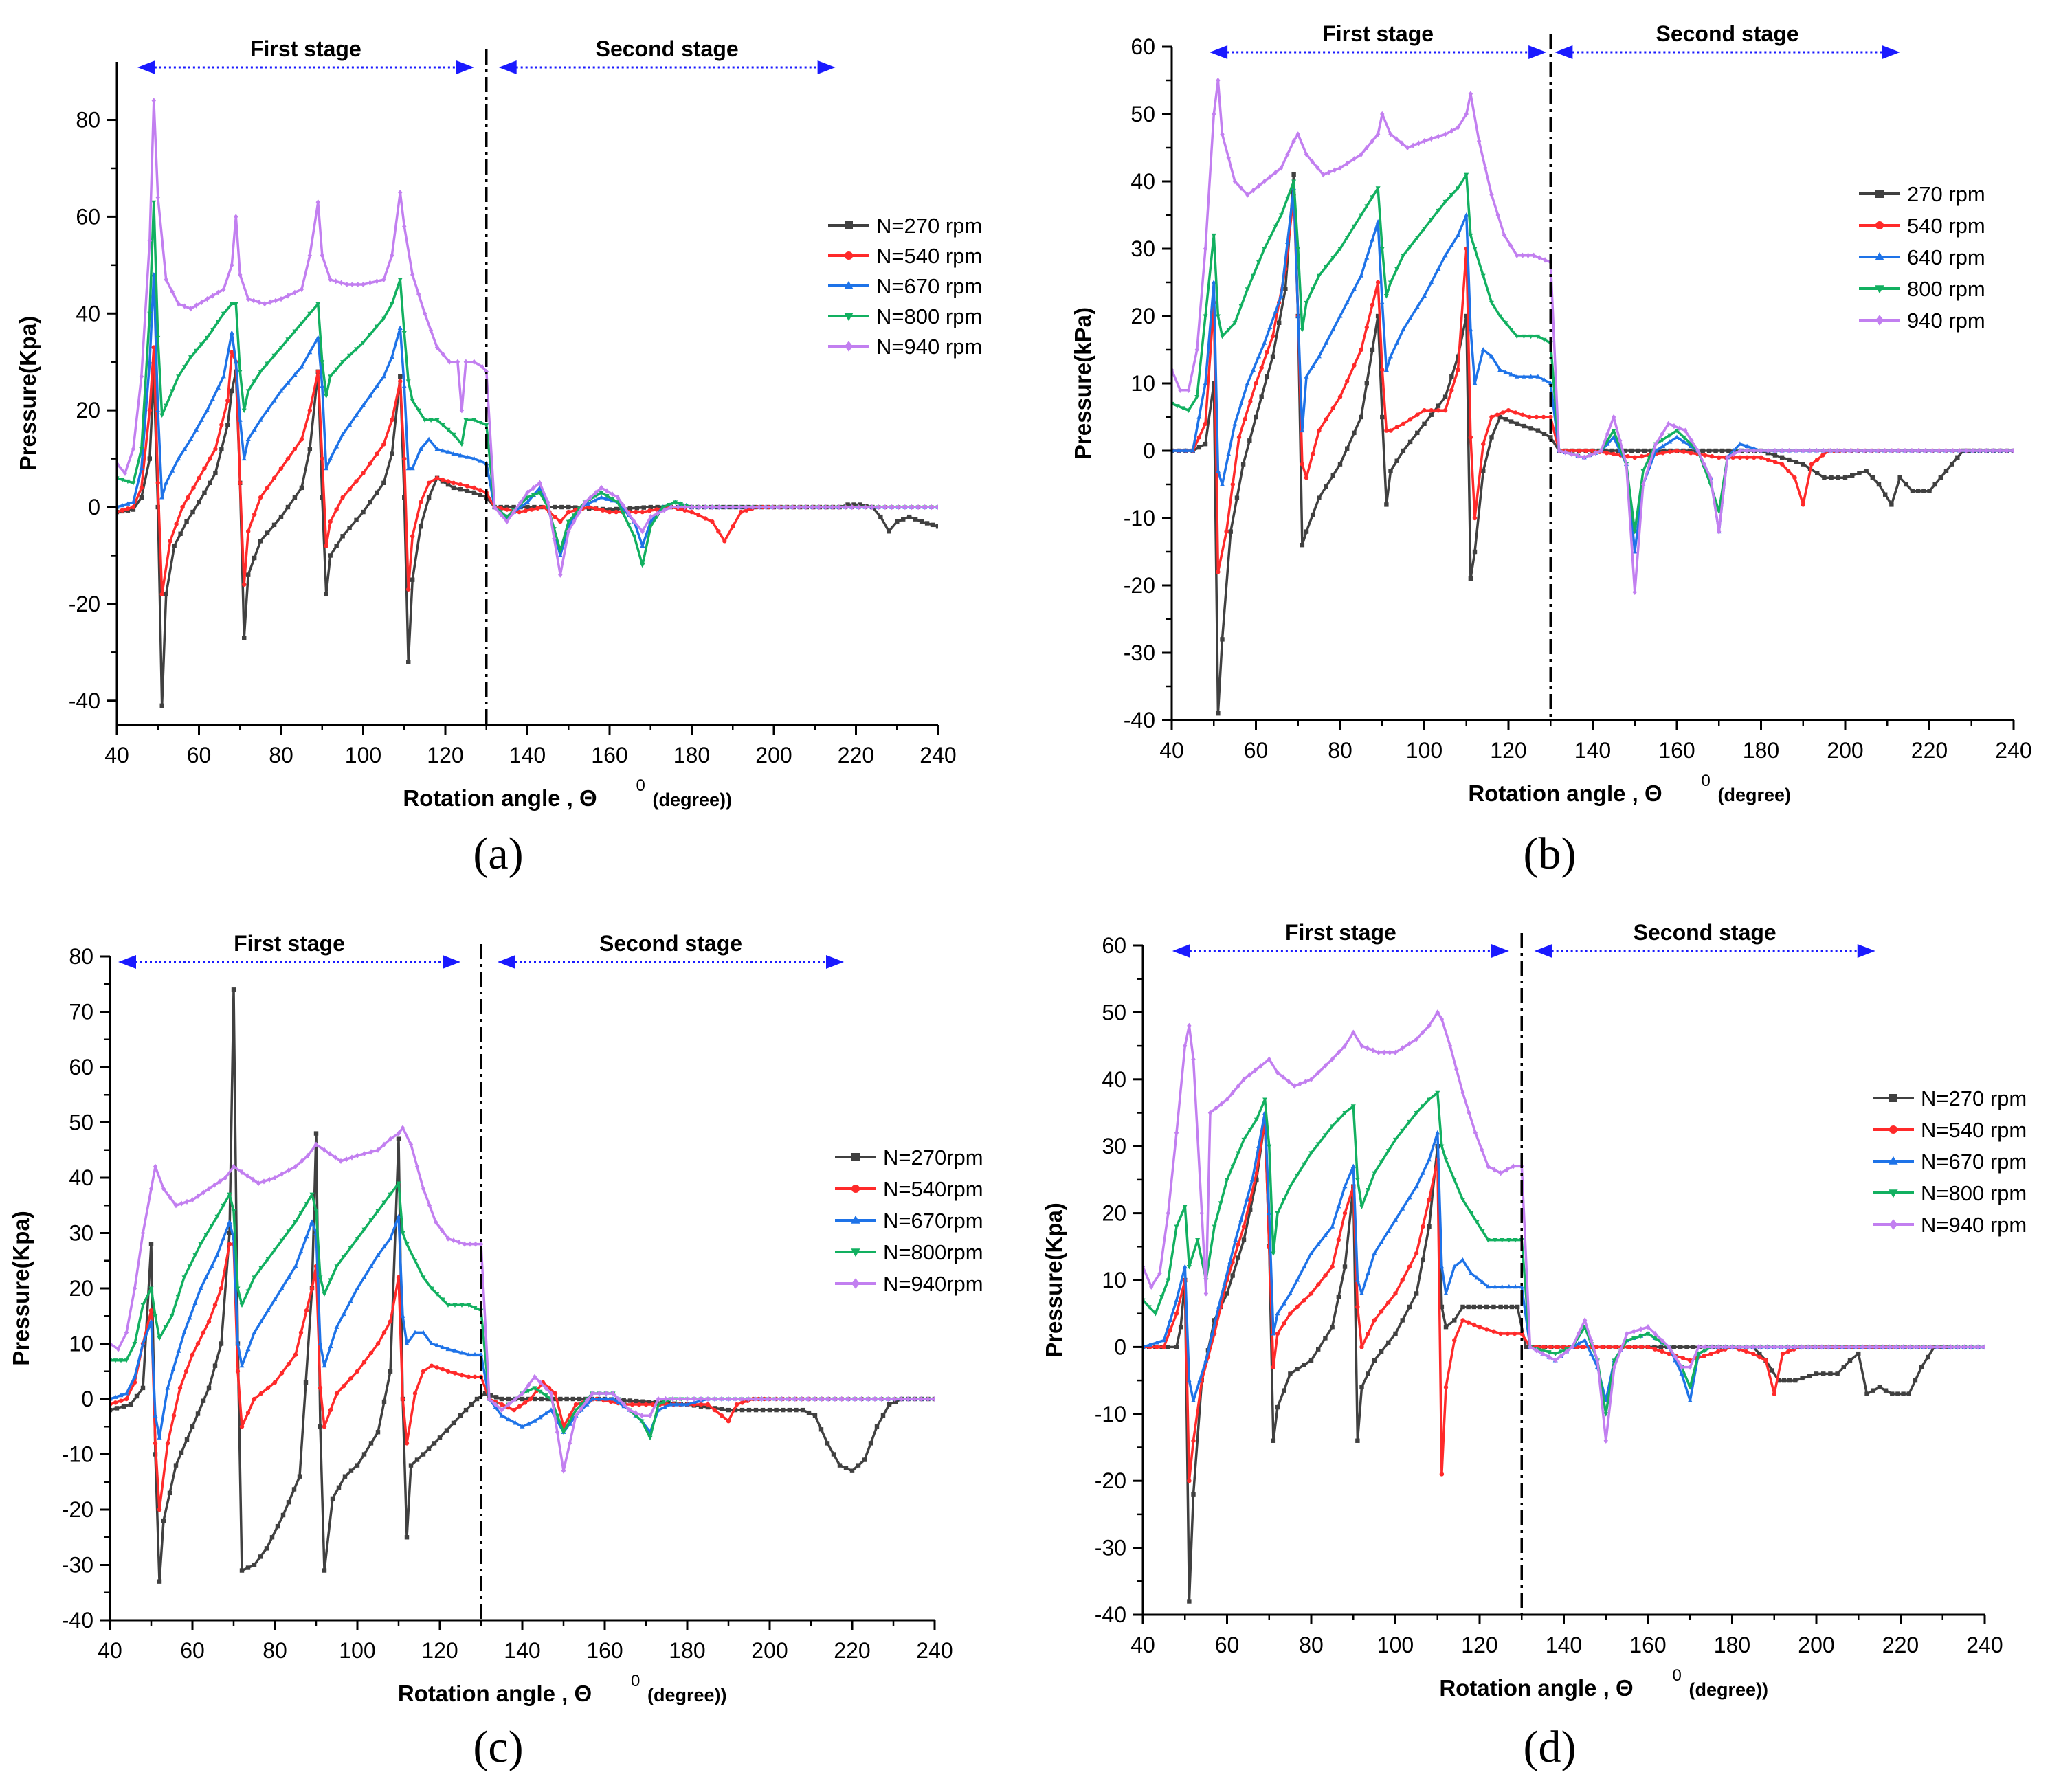 The height and width of the screenshot is (1792, 2072). Describe the element at coordinates (527, 755) in the screenshot. I see `x-tick-label: 140` at that location.